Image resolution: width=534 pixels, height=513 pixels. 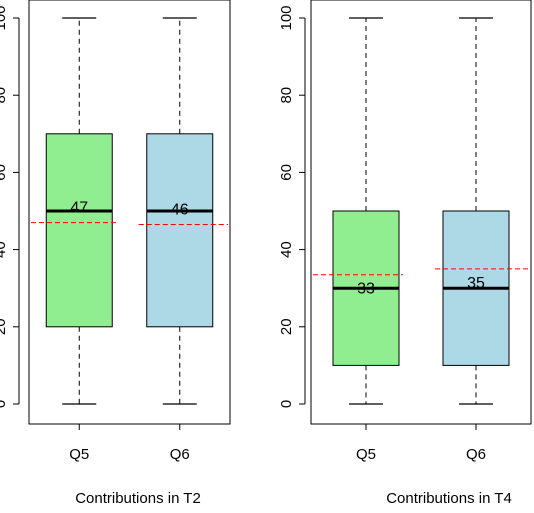 I want to click on mean-value-label: 33, so click(x=366, y=289).